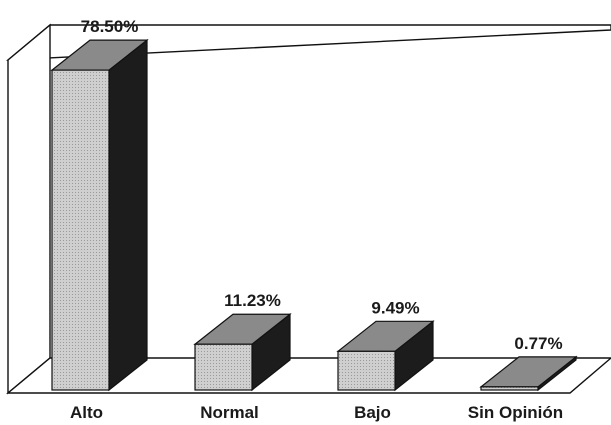 The image size is (611, 425). I want to click on bar-alto, so click(99, 215).